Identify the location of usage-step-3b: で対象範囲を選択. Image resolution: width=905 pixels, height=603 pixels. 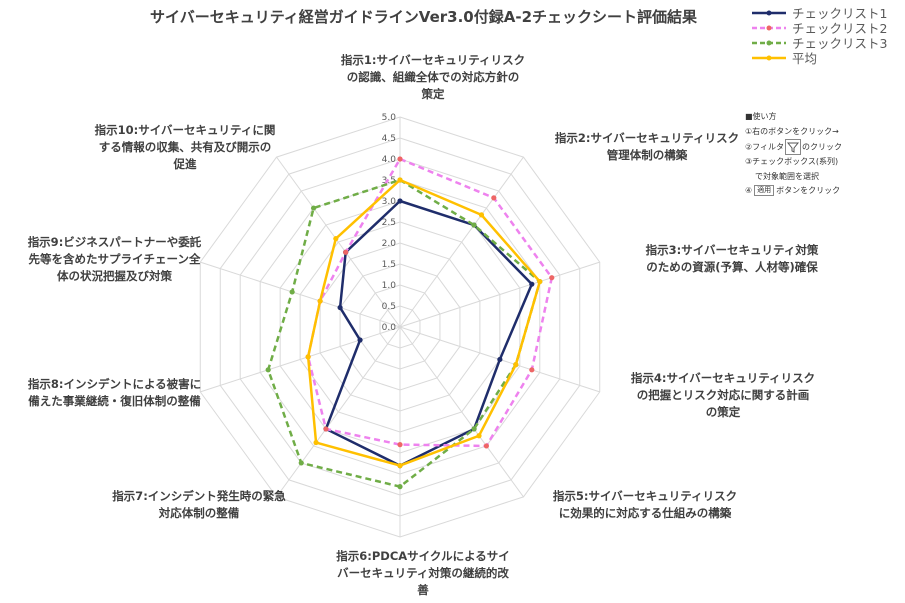
(787, 176).